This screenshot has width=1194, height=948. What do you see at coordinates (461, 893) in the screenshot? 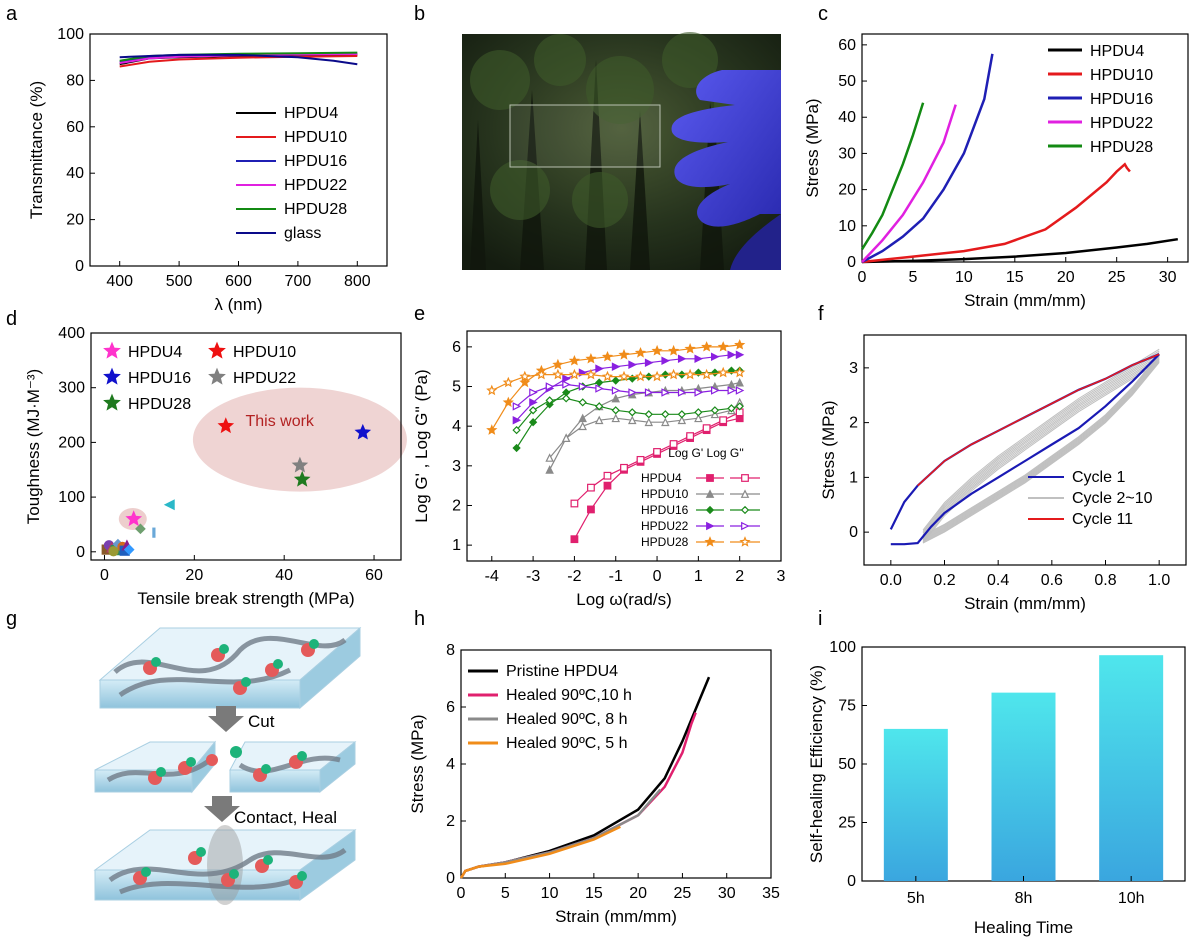
I see `x-tick-label: 0` at bounding box center [461, 893].